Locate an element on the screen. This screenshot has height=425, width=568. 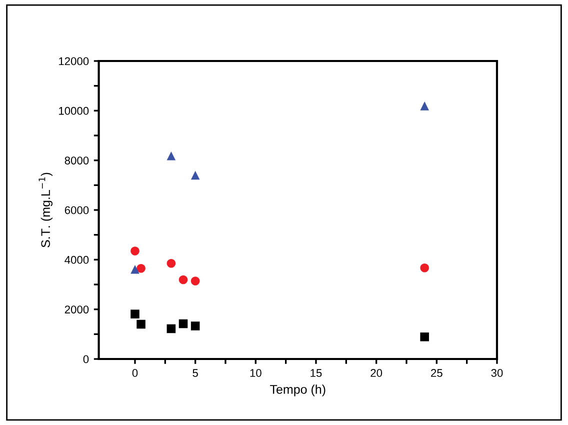
x-tick-label: 0 is located at coordinates (135, 373).